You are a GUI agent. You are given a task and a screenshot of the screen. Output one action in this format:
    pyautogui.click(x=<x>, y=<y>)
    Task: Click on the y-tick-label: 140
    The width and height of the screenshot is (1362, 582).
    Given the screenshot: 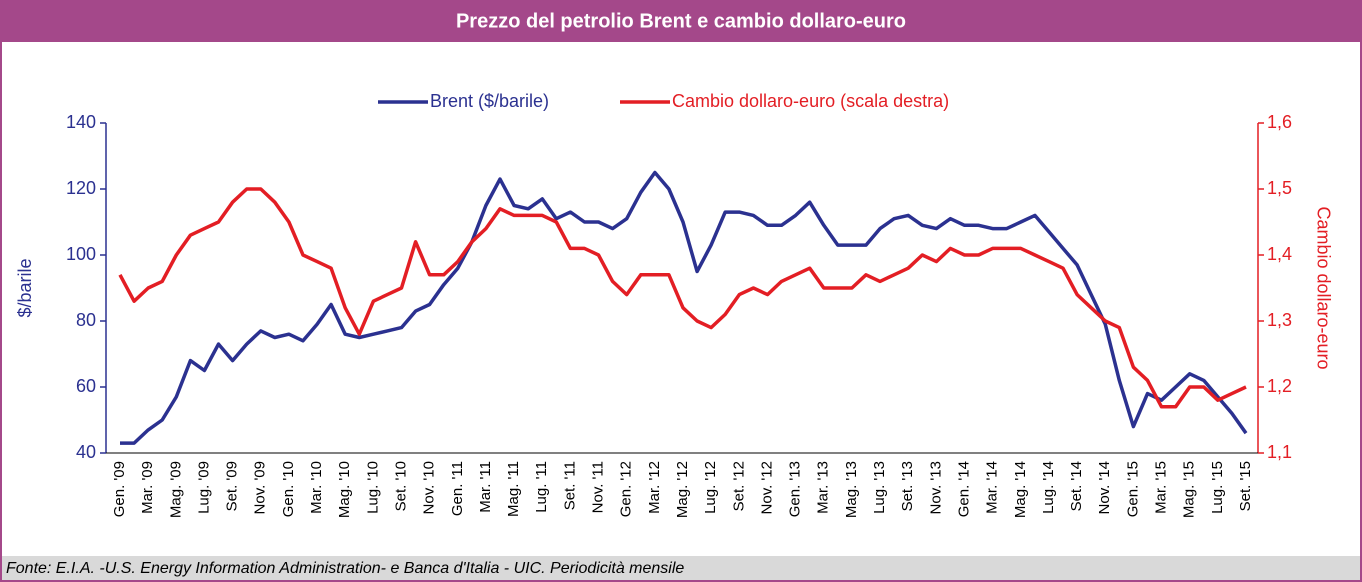 What is the action you would take?
    pyautogui.click(x=81, y=122)
    